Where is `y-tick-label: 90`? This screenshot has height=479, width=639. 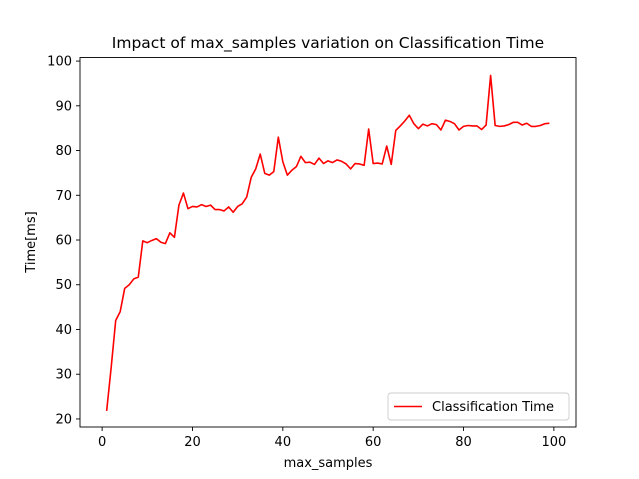
y-tick-label: 90 is located at coordinates (63, 106).